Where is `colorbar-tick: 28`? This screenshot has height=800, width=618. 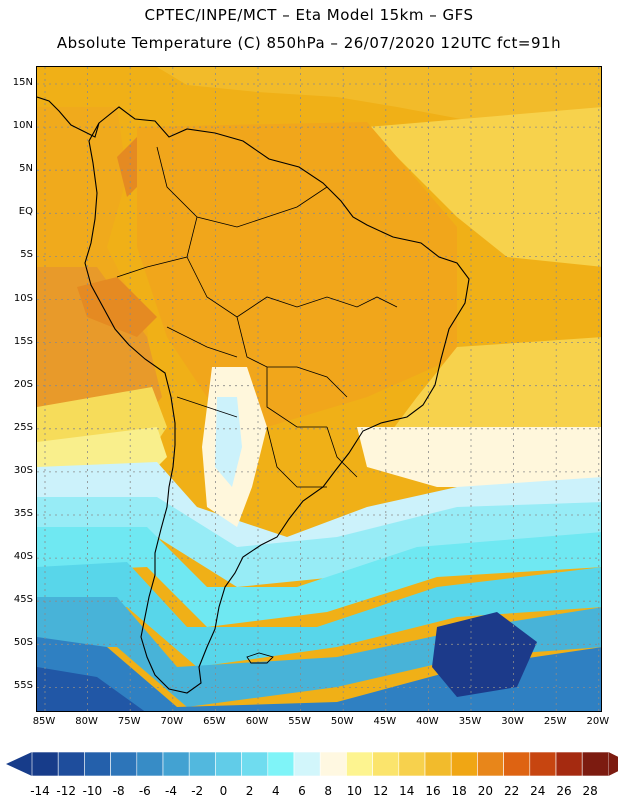 colorbar-tick: 28 is located at coordinates (590, 791).